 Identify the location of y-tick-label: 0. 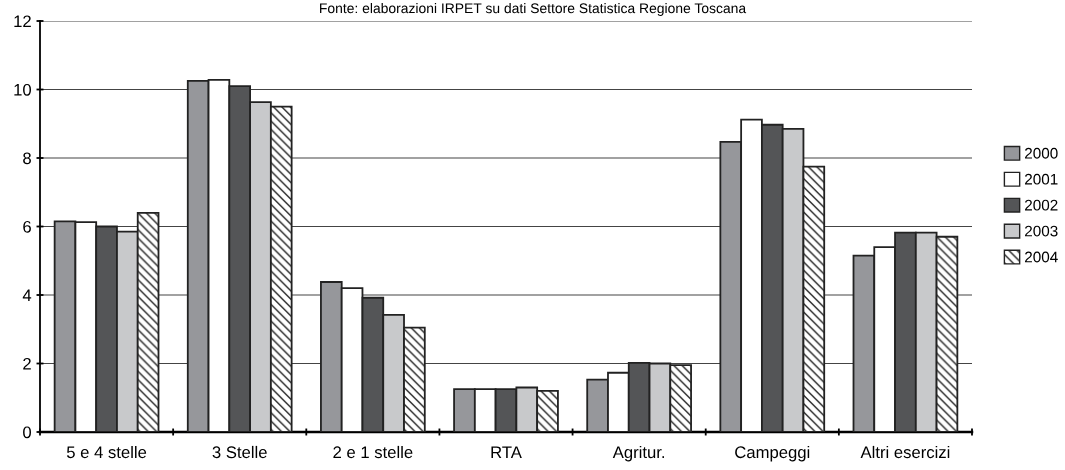
(27, 432).